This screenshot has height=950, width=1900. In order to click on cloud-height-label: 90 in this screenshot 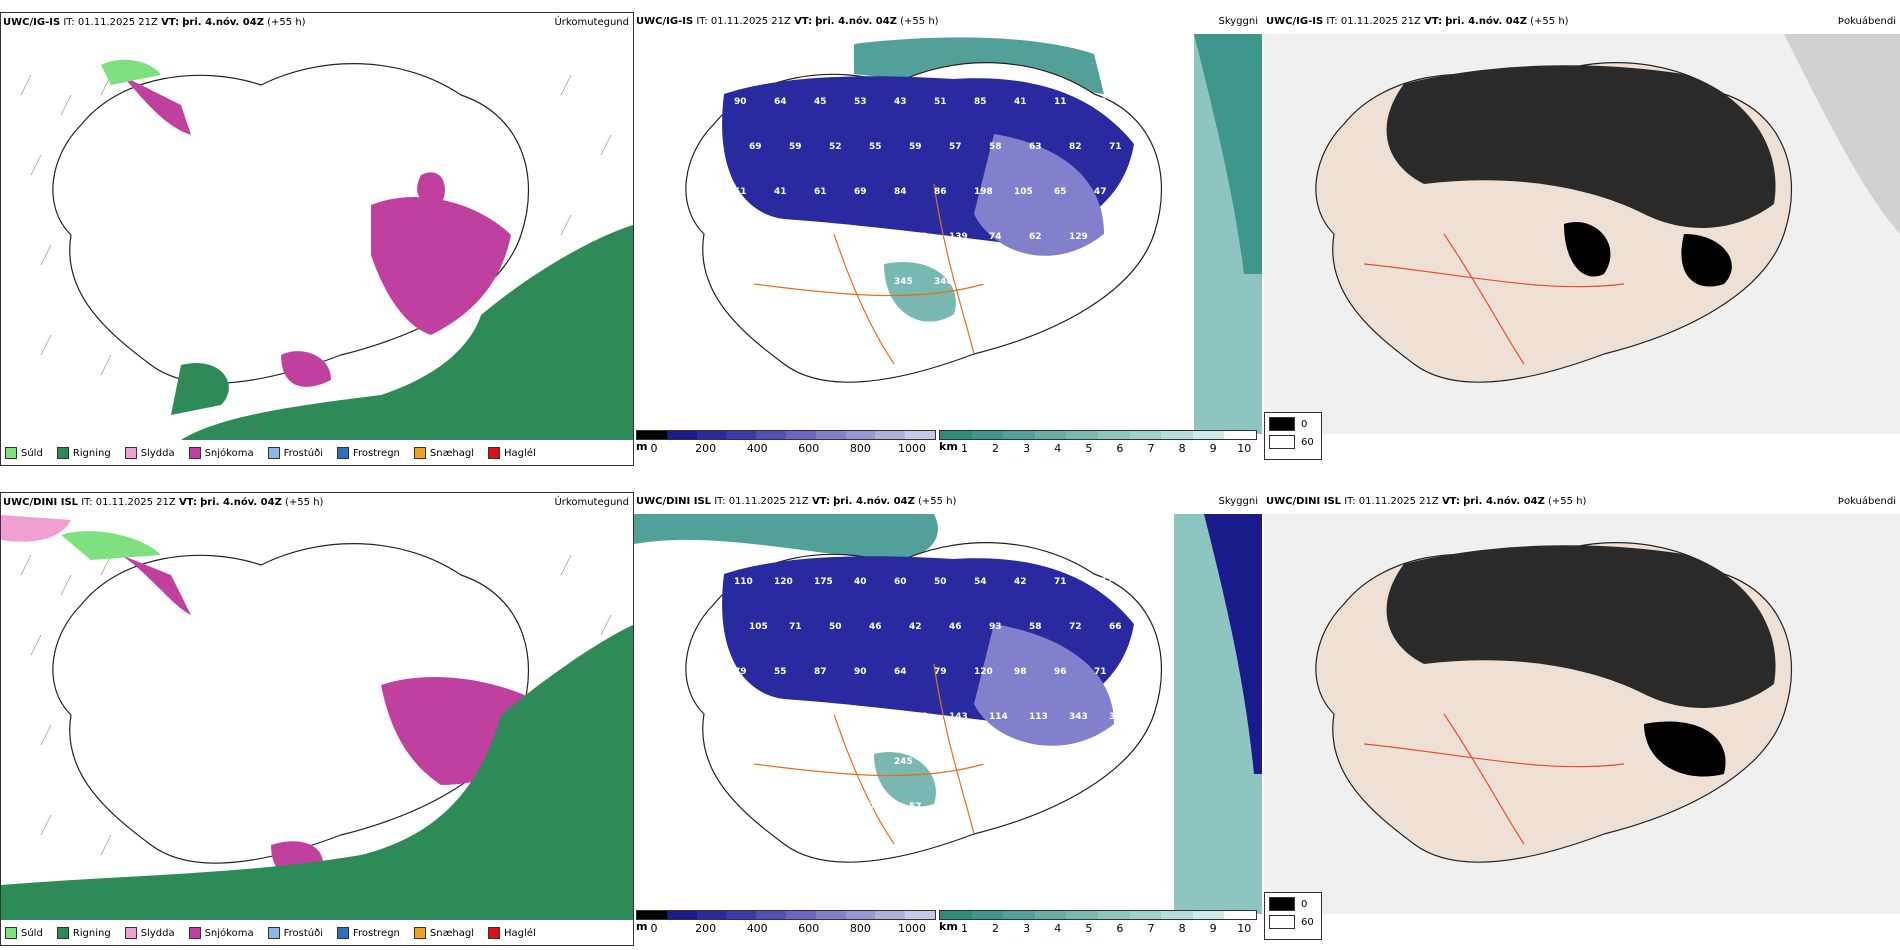, I will do `click(740, 102)`.